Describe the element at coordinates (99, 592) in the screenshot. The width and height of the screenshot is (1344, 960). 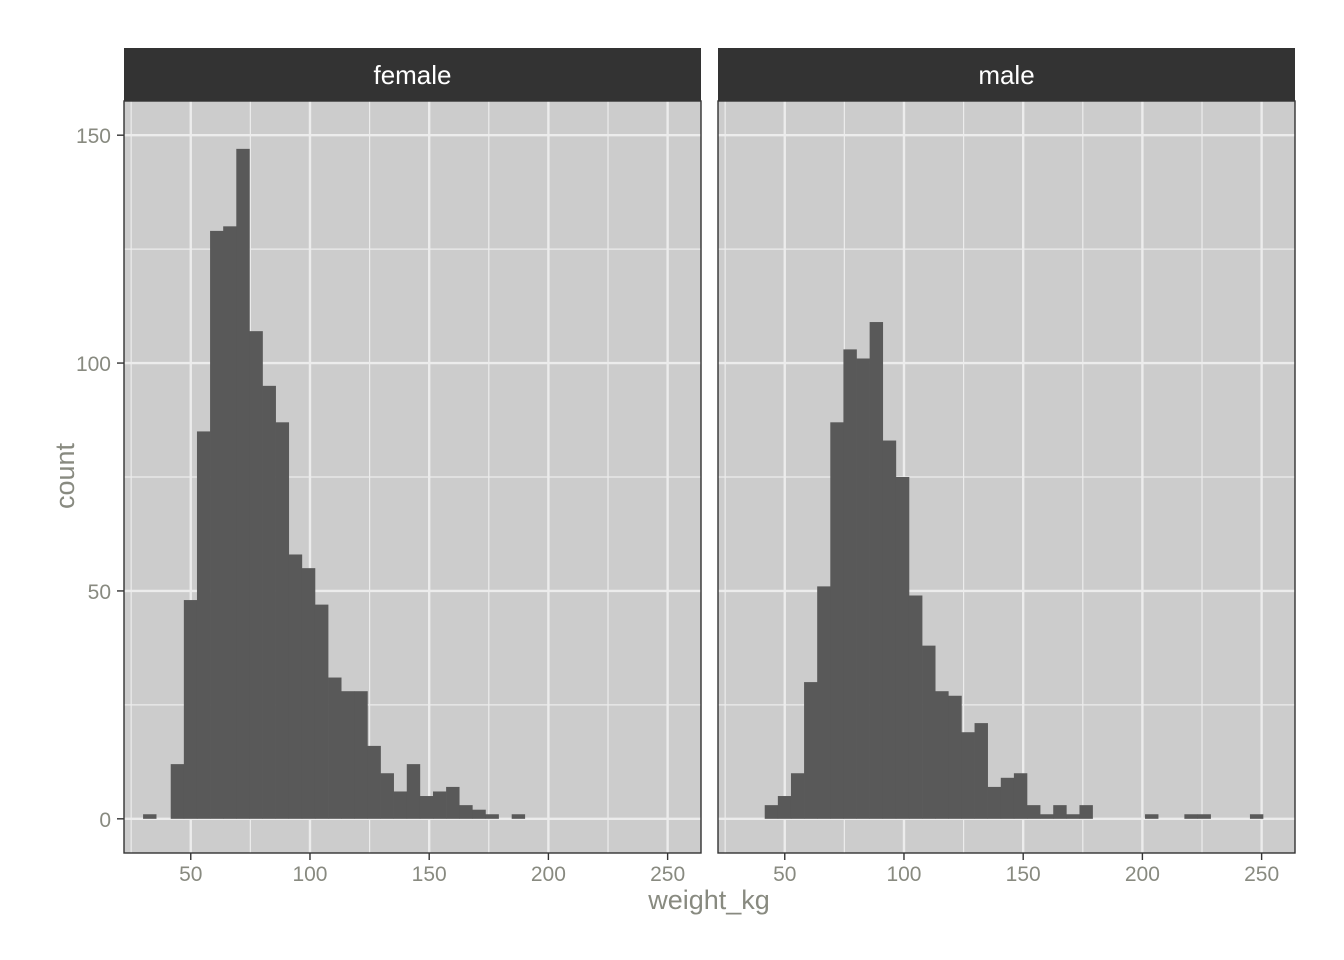
I see `y-tick-label: 50` at that location.